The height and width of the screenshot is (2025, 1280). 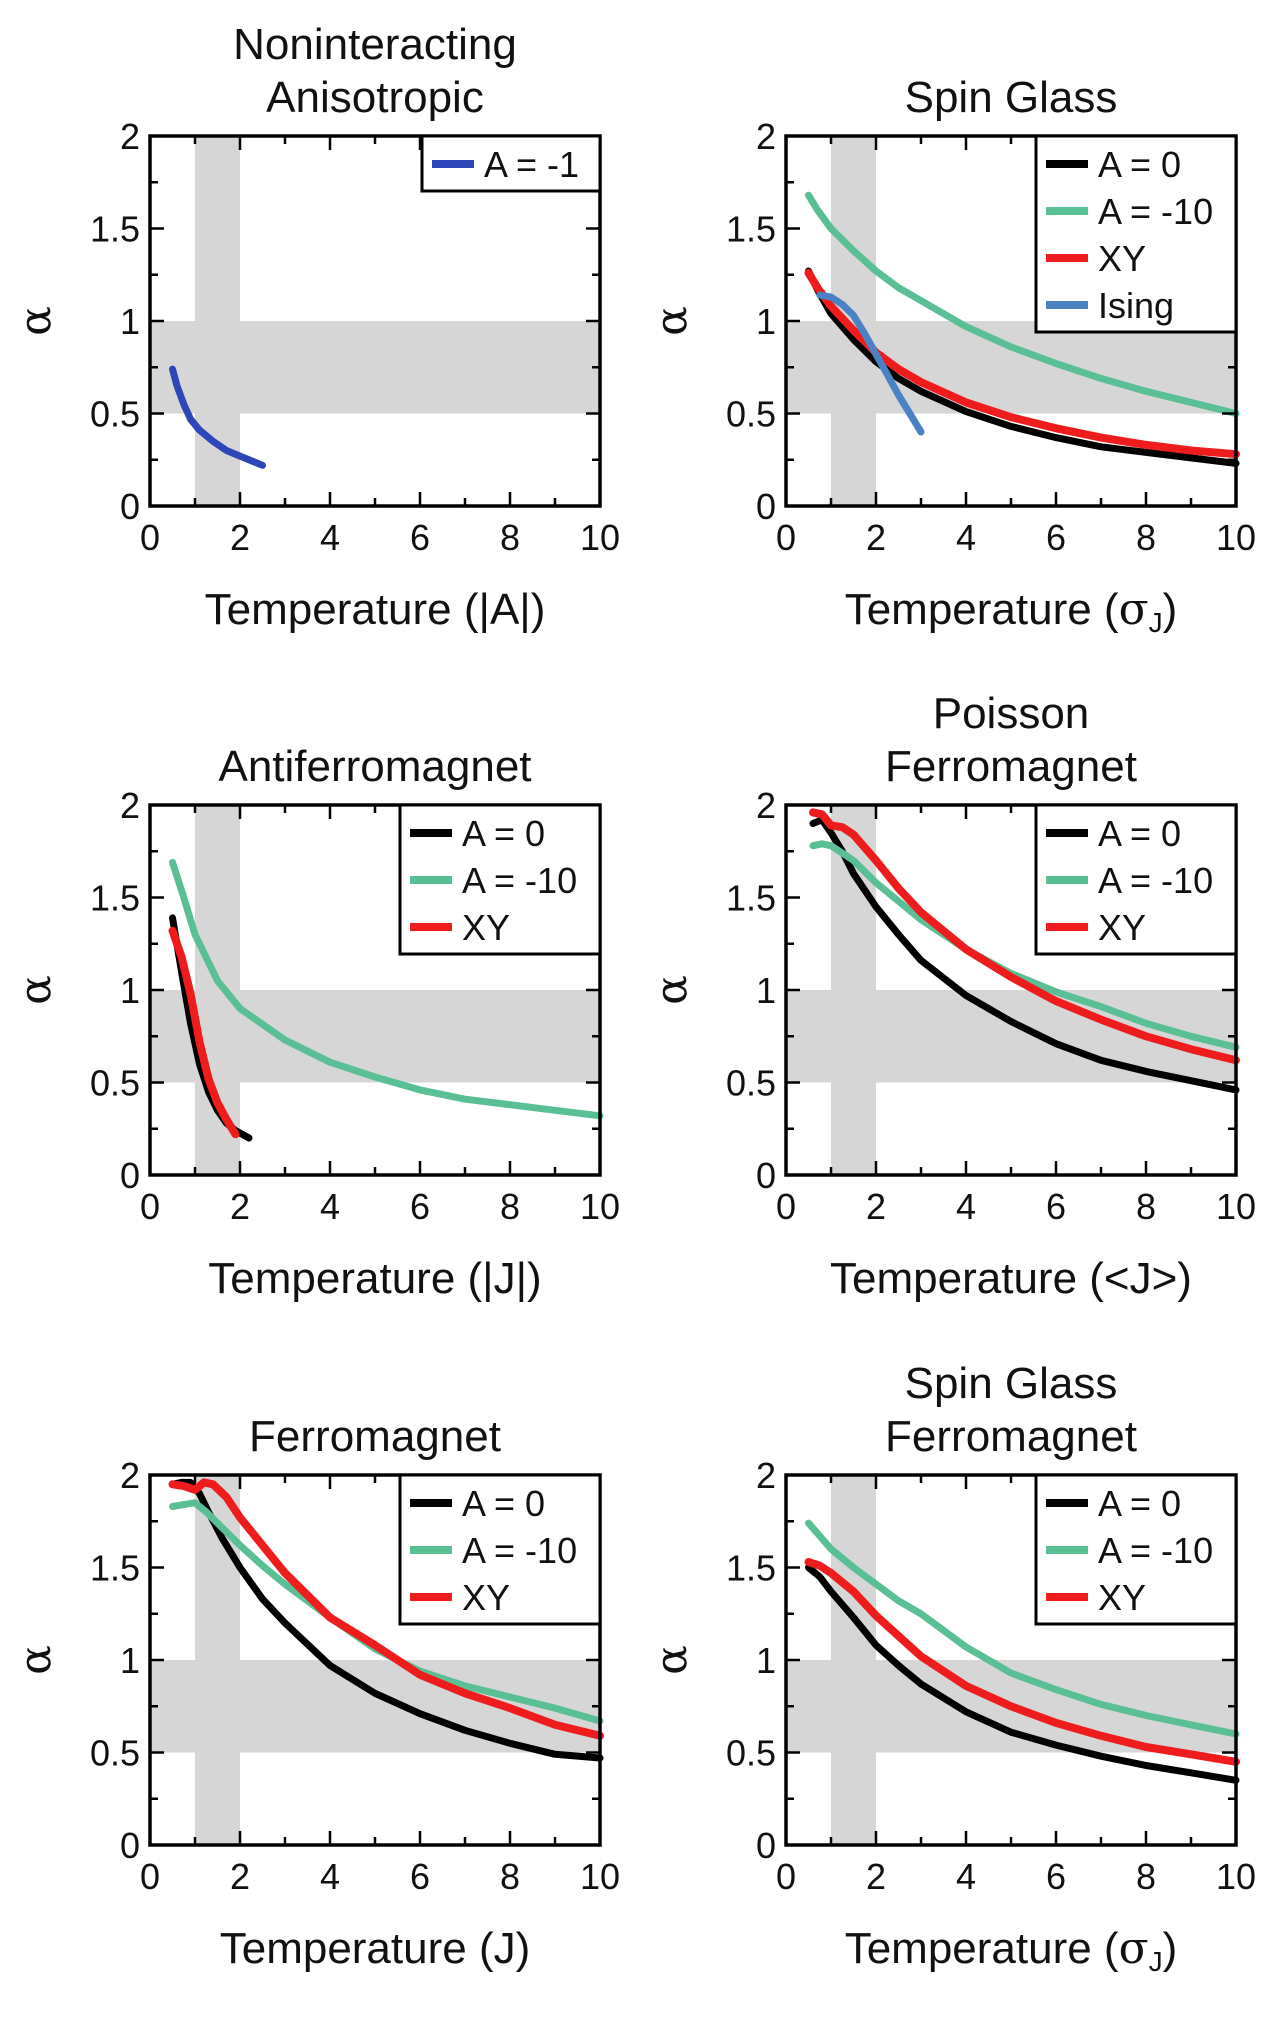 I want to click on chart-title: Anisotropic, so click(x=375, y=97).